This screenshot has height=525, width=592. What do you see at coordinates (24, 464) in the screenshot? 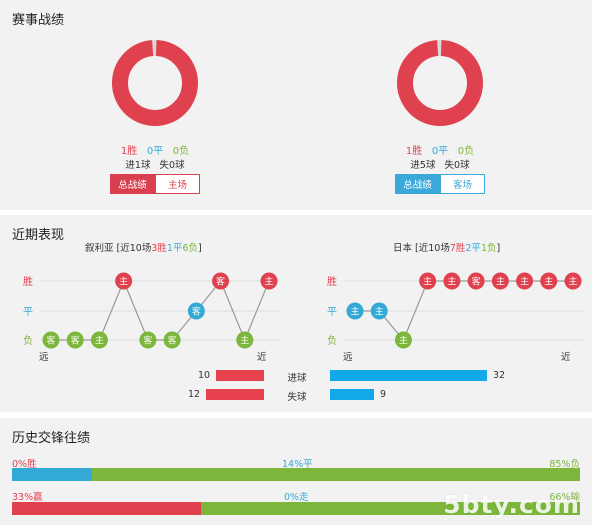
I see `h2h-win-pct: 0%胜` at bounding box center [24, 464].